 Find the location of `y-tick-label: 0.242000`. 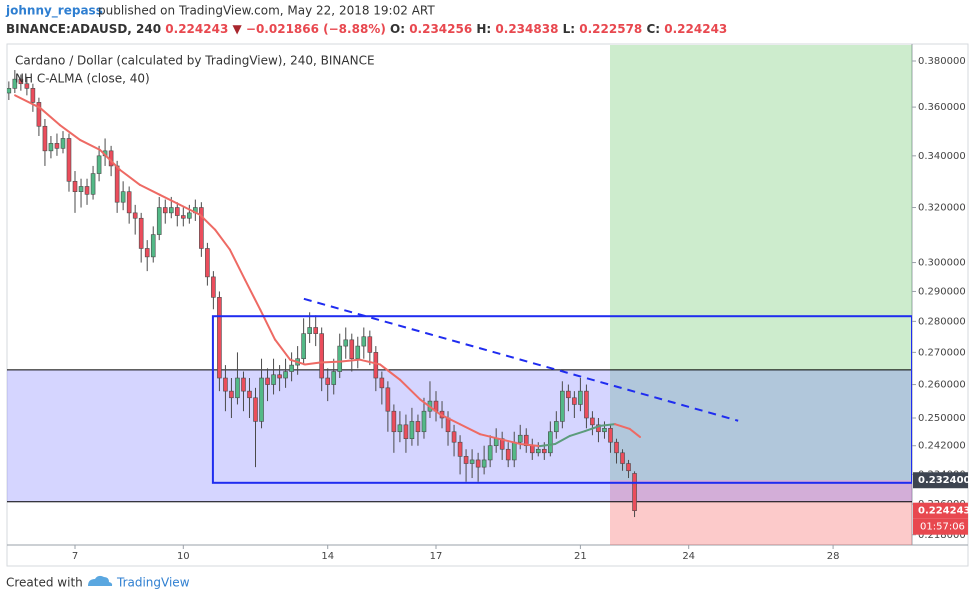

y-tick-label: 0.242000 is located at coordinates (942, 446).